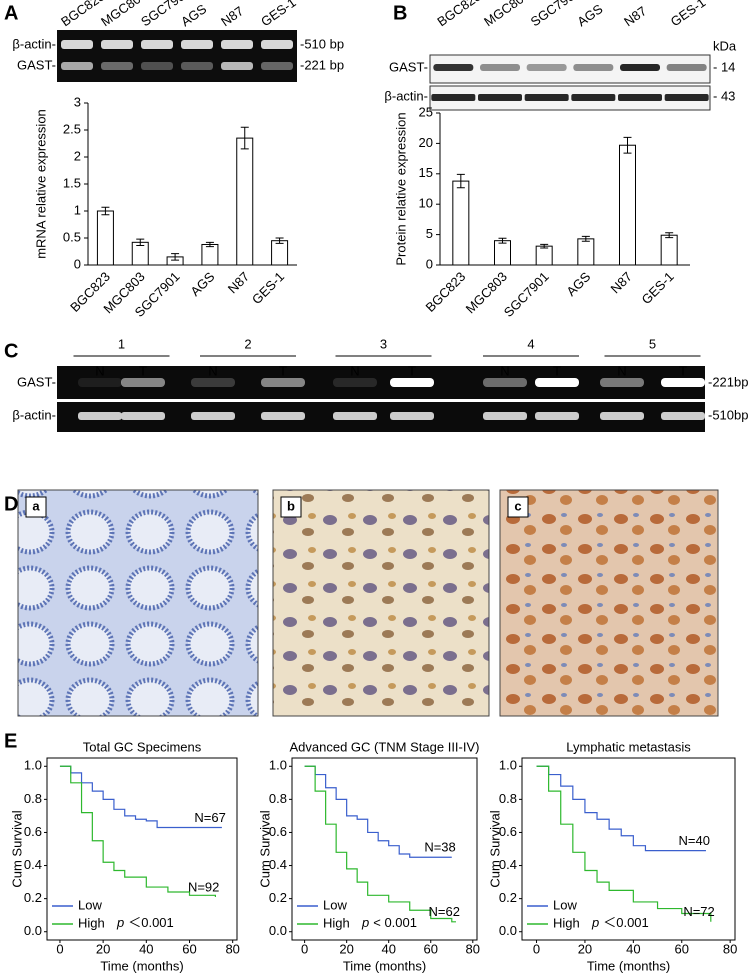  What do you see at coordinates (658, 288) in the screenshot?
I see `x-tick-label: GES-1` at bounding box center [658, 288].